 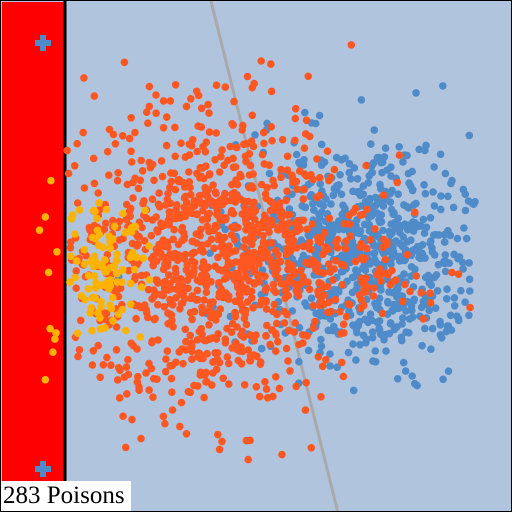 I want to click on poison-unit: Poisons, so click(x=85, y=495).